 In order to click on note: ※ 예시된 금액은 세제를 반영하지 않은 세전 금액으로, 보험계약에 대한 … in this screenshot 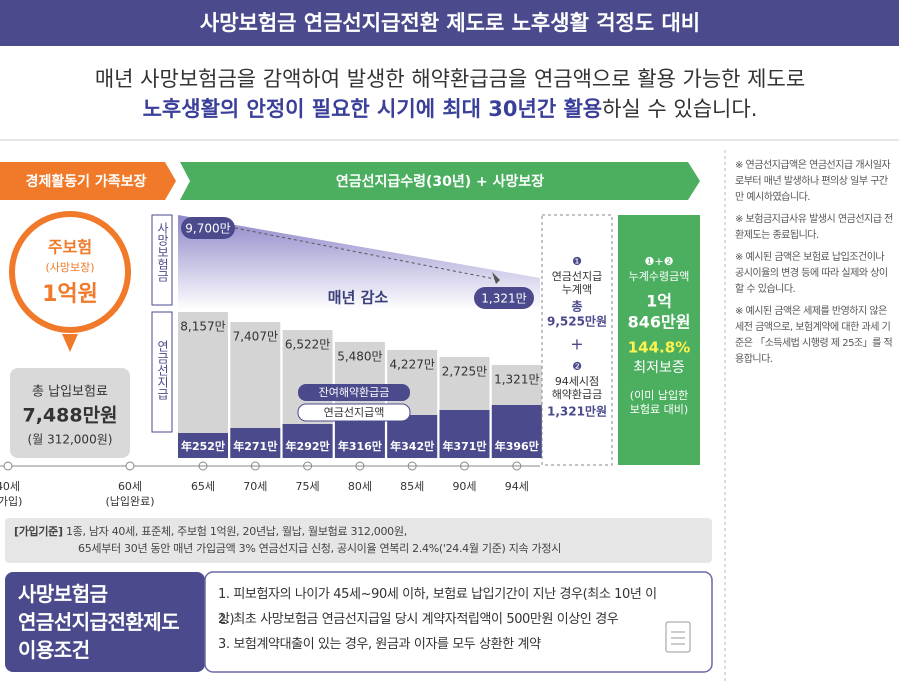, I will do `click(814, 335)`.